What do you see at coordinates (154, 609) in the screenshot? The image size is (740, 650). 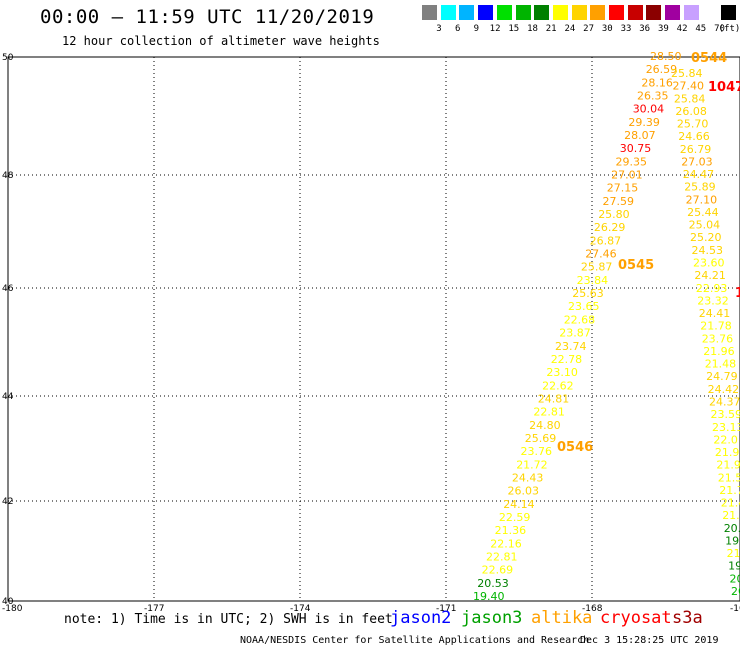 I see `x-tick-label: -177` at bounding box center [154, 609].